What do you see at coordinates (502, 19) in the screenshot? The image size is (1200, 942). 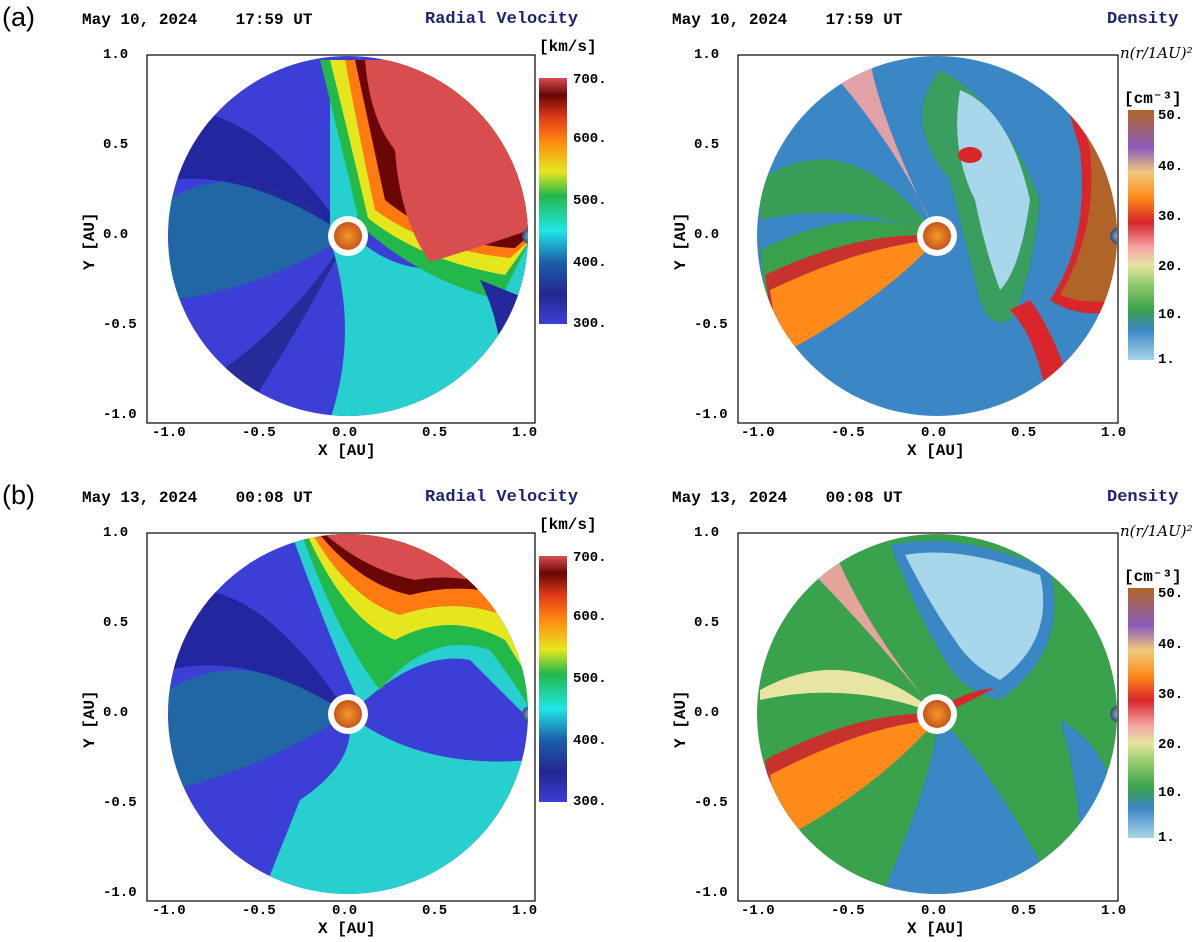 I see `panel-a-velocity-title: Radial Velocity` at bounding box center [502, 19].